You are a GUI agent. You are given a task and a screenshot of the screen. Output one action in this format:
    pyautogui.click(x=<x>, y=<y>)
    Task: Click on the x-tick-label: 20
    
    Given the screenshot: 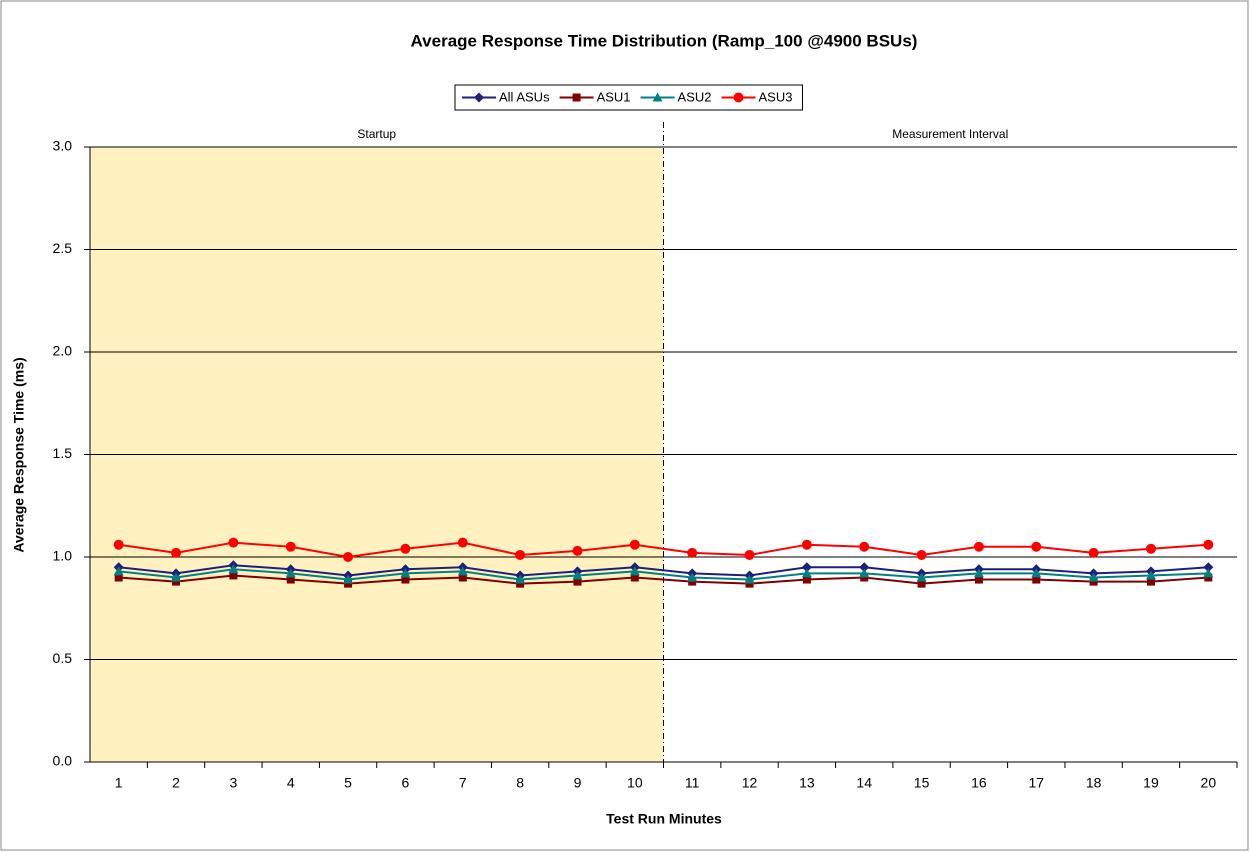 What is the action you would take?
    pyautogui.click(x=1209, y=783)
    